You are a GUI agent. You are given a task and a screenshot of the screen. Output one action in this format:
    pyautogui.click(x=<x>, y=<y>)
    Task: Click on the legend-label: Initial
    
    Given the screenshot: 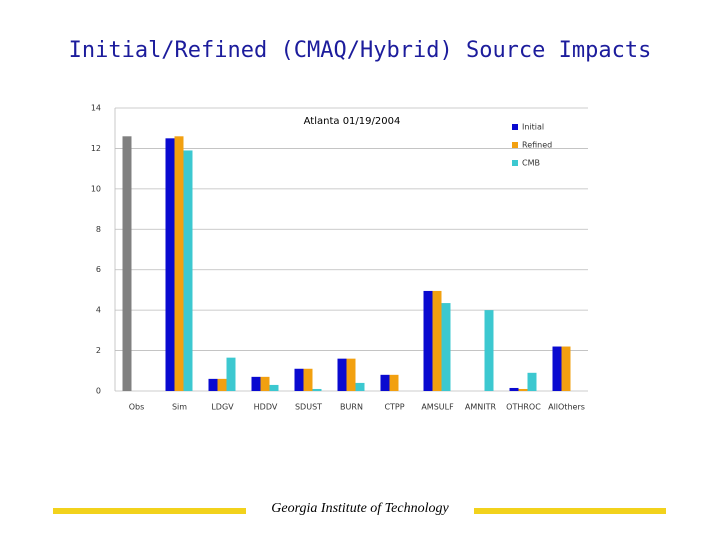 What is the action you would take?
    pyautogui.click(x=533, y=127)
    